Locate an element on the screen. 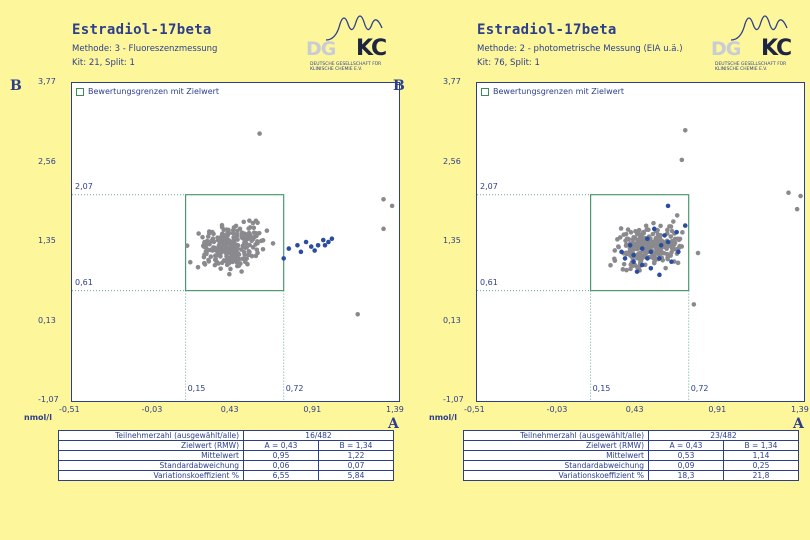 The image size is (810, 540). limit-label: 0,15 is located at coordinates (196, 388).